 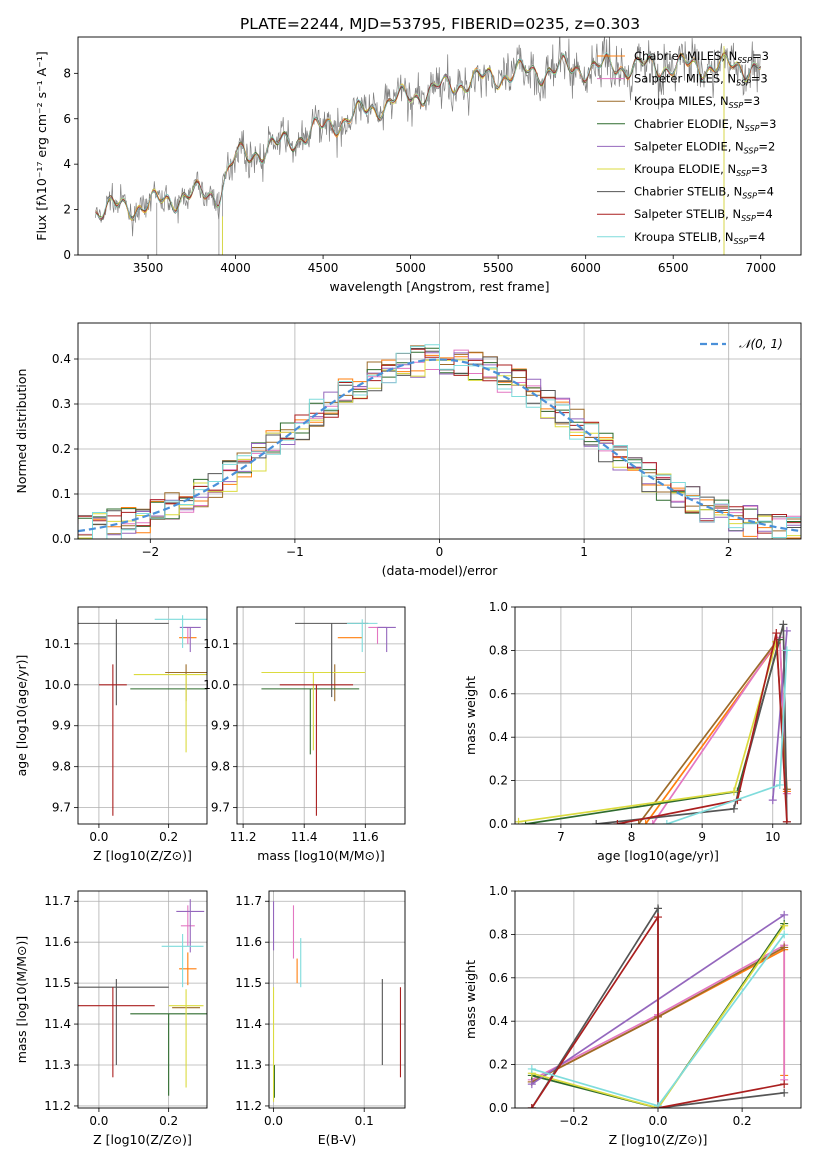 What do you see at coordinates (220, 726) in the screenshot?
I see `y-tick-label: 9.9` at bounding box center [220, 726].